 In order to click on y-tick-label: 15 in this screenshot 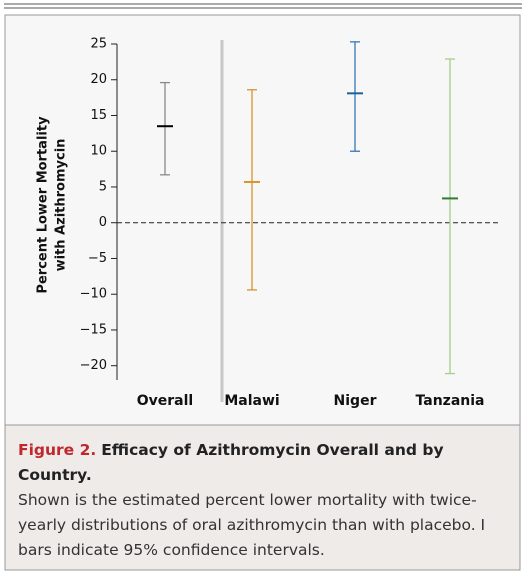, I will do `click(98, 115)`.